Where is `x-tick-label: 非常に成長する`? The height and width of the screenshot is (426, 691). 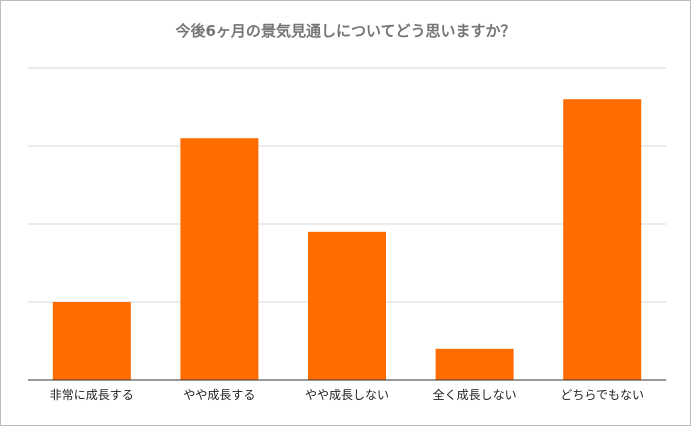
x-tick-label: 非常に成長する is located at coordinates (92, 395).